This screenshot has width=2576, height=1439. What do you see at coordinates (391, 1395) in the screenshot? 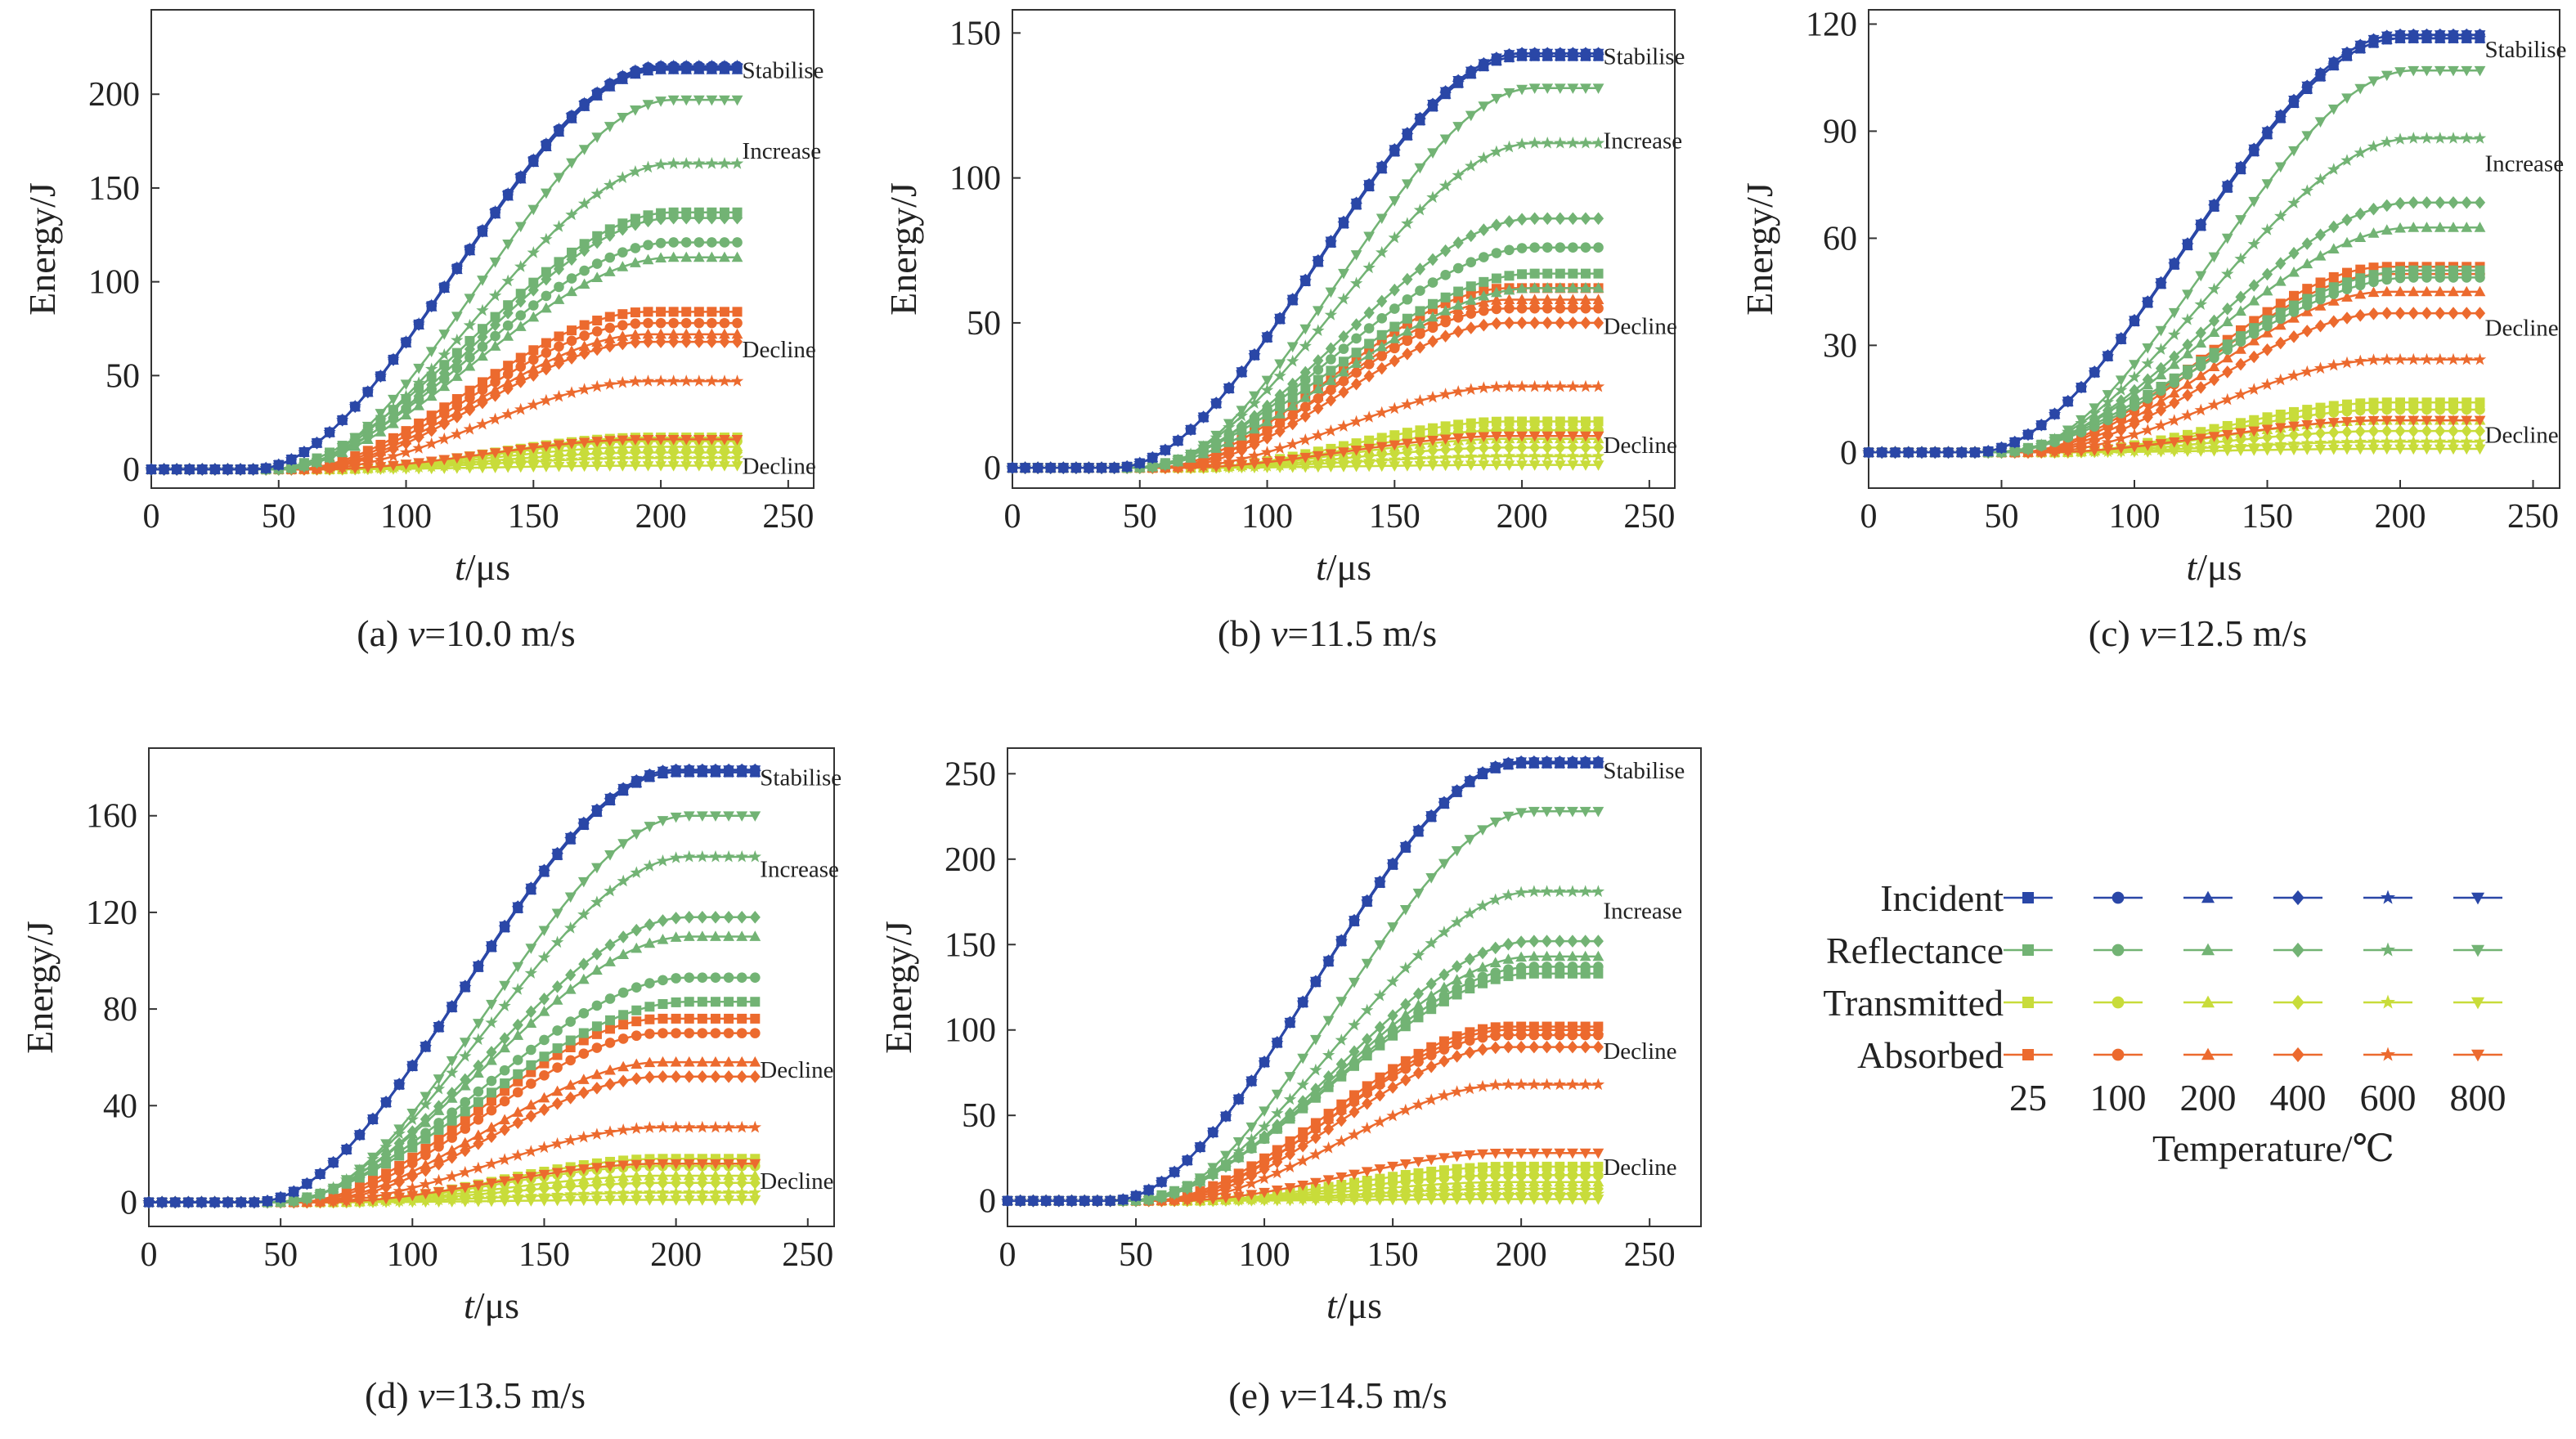
I see `caption-prefix: (d)` at bounding box center [391, 1395].